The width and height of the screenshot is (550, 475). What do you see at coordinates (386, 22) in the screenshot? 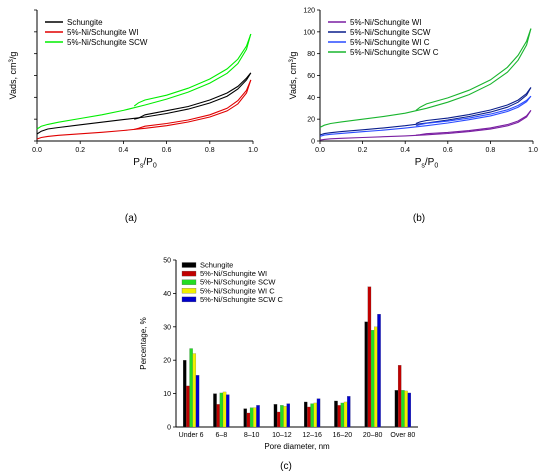
I see `legend-entry: 5%-Ni/Schungite WI` at bounding box center [386, 22].